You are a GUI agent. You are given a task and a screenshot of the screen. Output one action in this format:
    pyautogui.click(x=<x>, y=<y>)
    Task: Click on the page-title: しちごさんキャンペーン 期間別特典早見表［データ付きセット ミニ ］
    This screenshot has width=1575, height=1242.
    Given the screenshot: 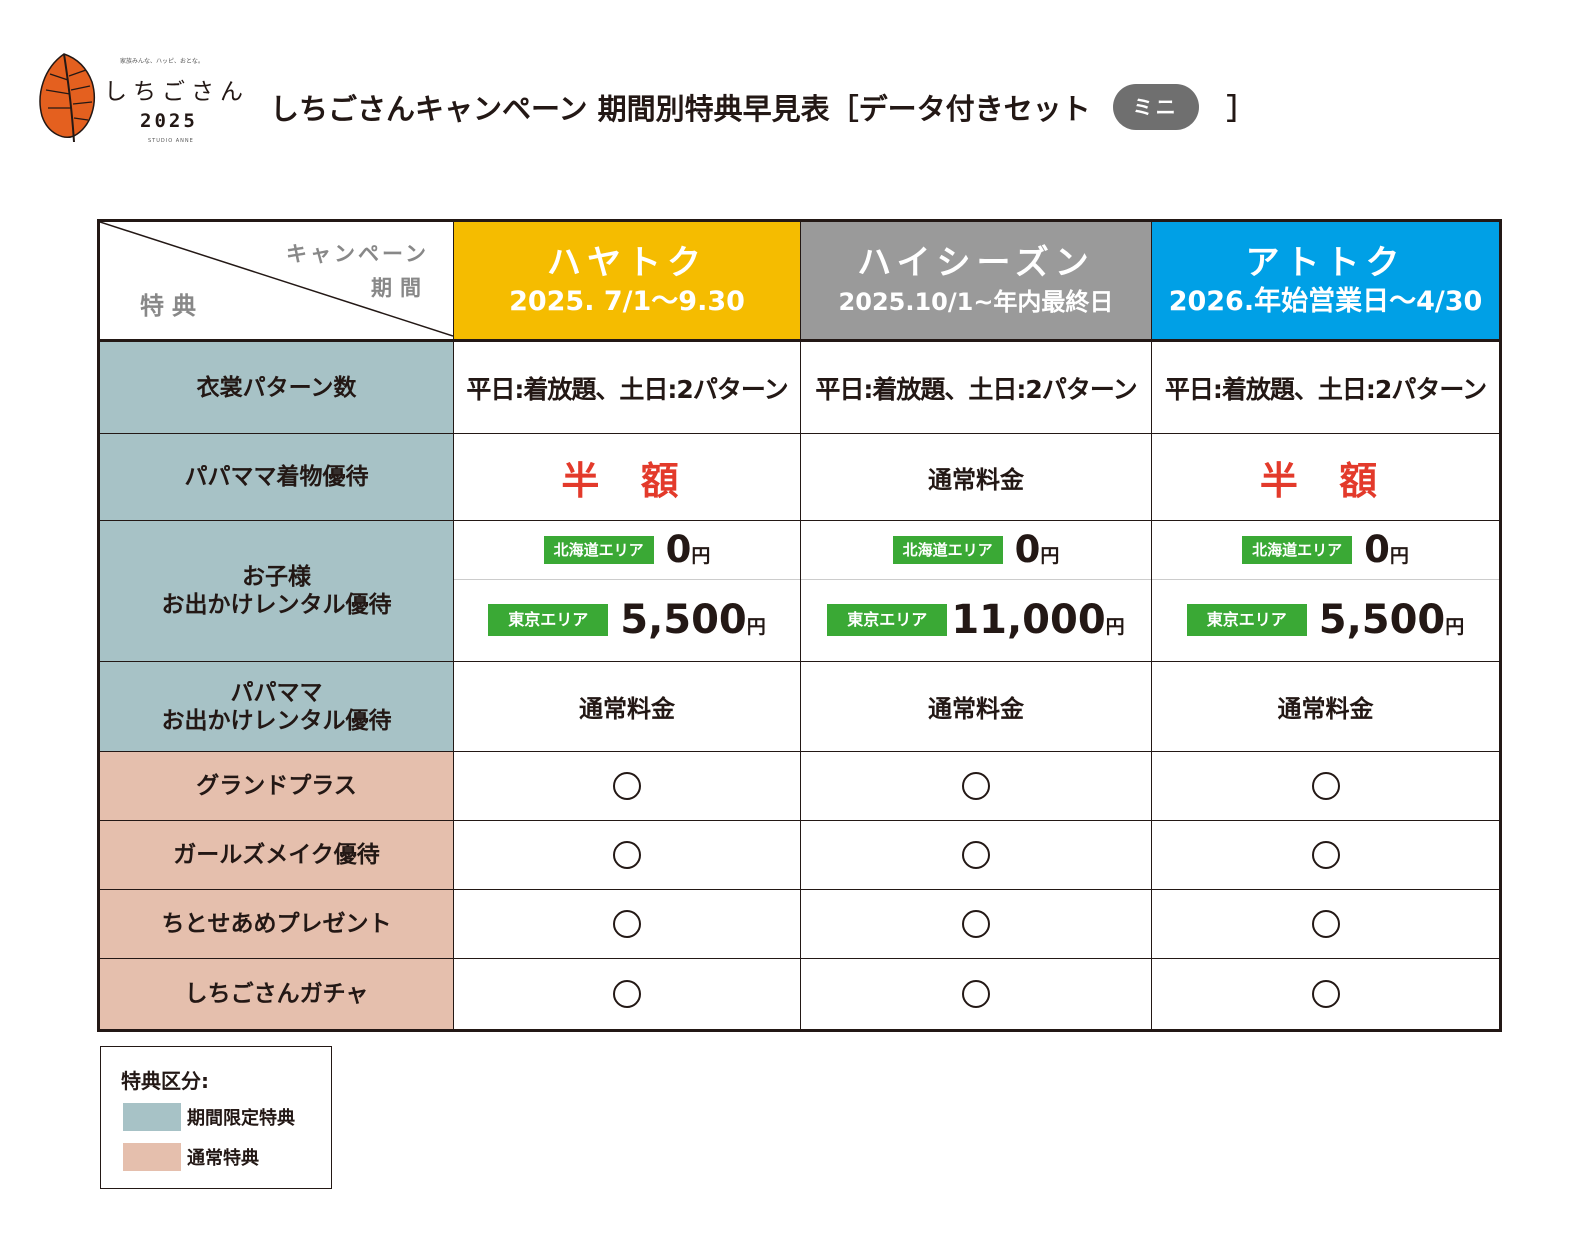 What is the action you would take?
    pyautogui.click(x=763, y=107)
    